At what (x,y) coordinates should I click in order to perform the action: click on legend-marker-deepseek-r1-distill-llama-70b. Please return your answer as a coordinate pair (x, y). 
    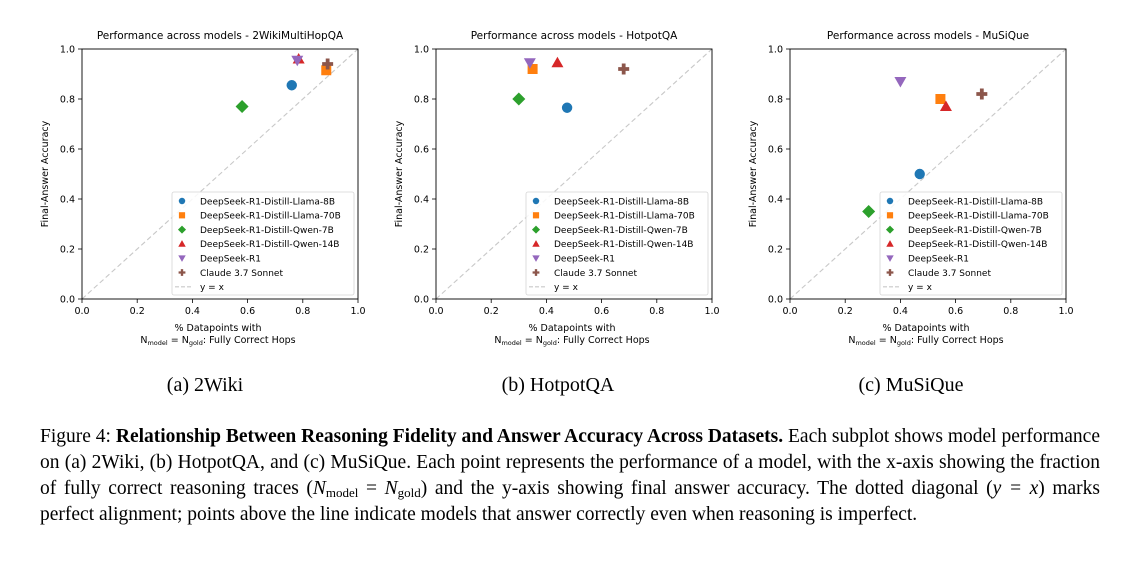
    Looking at the image, I should click on (182, 215).